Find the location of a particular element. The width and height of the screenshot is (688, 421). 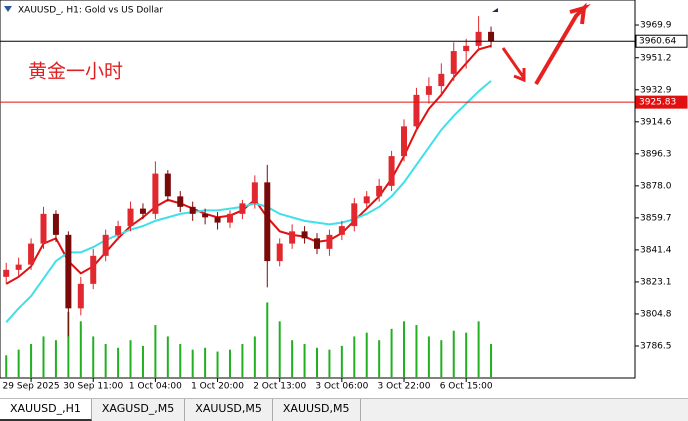

y-tick-label: 3951.2 is located at coordinates (656, 58).